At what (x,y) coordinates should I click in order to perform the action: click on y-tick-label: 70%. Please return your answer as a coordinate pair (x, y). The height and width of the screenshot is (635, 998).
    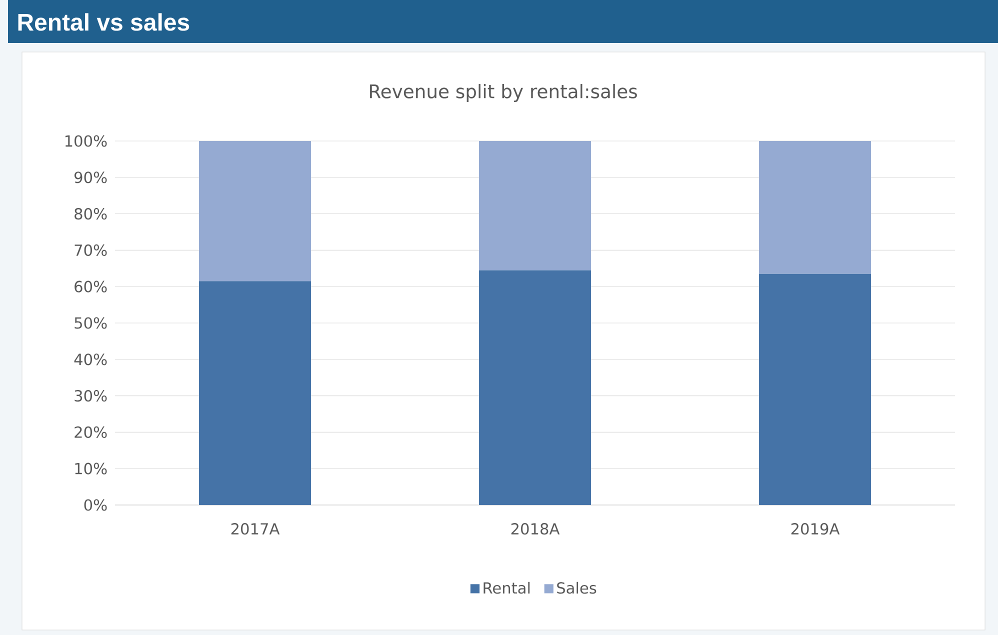
    Looking at the image, I should click on (90, 250).